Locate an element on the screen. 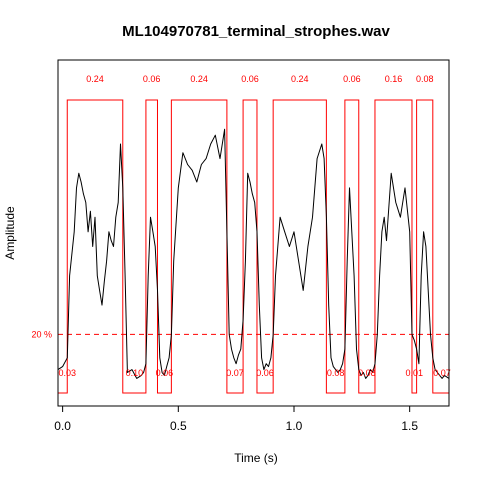 The width and height of the screenshot is (480, 480). x-tick-label: 1.5 is located at coordinates (409, 426).